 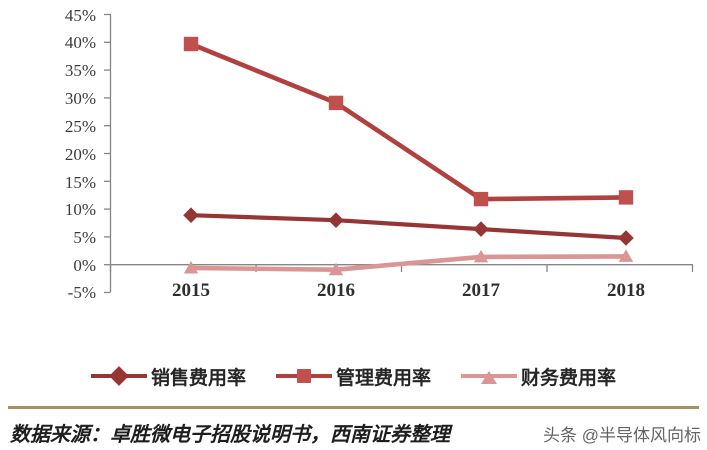 What do you see at coordinates (80, 15) in the screenshot?
I see `y-axis-tick-label: 45%` at bounding box center [80, 15].